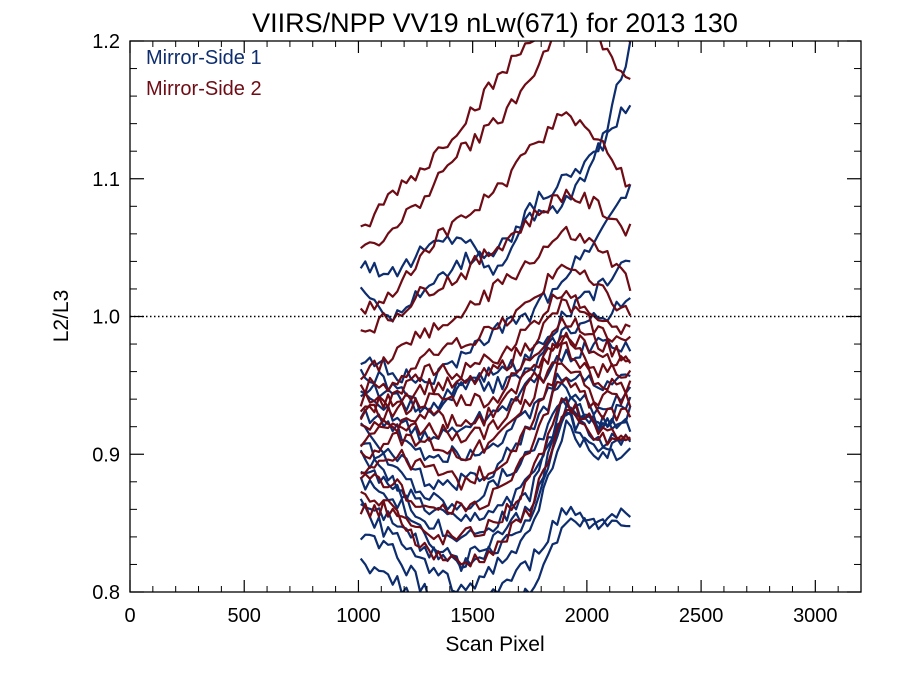 The width and height of the screenshot is (900, 675). Describe the element at coordinates (106, 455) in the screenshot. I see `y-tick-label: 0.9` at that location.